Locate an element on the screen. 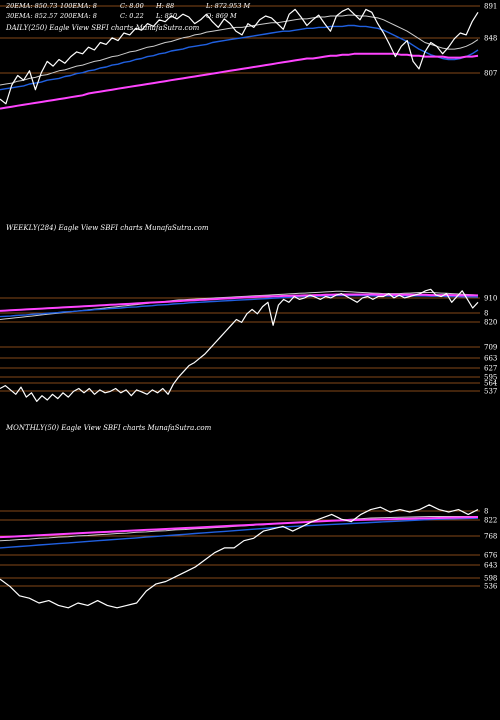  panel1-price-label-1: 8 is located at coordinates (486, 314).